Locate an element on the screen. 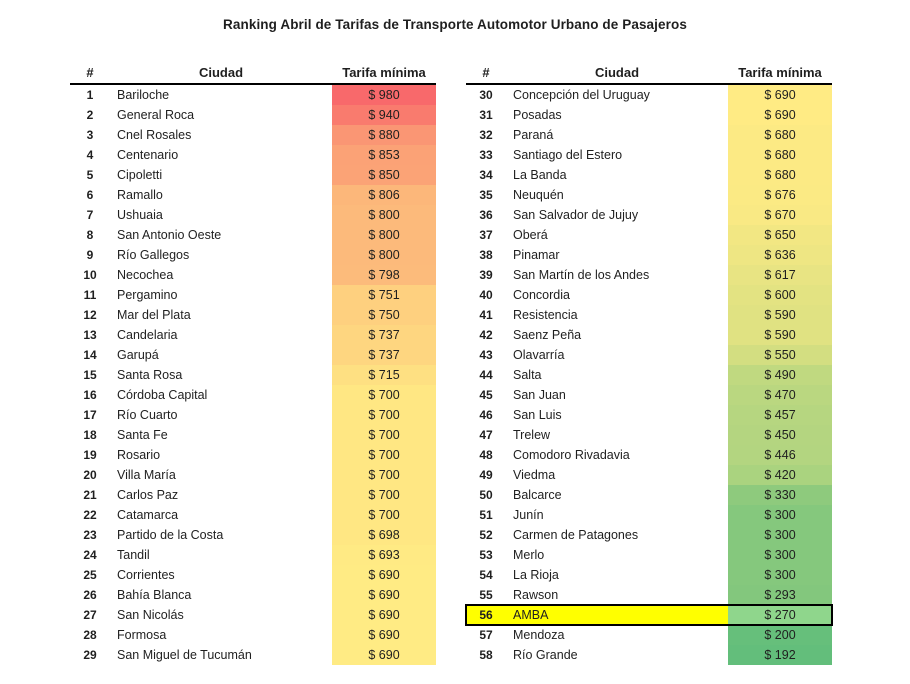  city-cell: San Luis is located at coordinates (537, 415).